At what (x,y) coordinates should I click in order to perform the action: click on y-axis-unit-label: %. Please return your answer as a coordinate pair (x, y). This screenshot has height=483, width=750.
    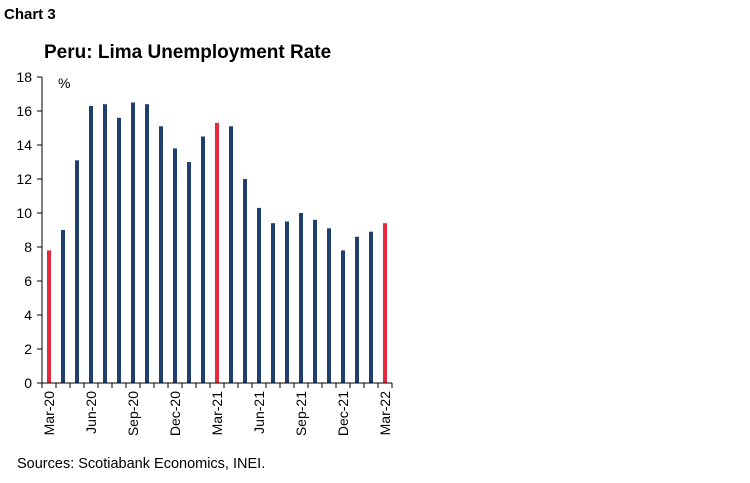
    Looking at the image, I should click on (64, 83).